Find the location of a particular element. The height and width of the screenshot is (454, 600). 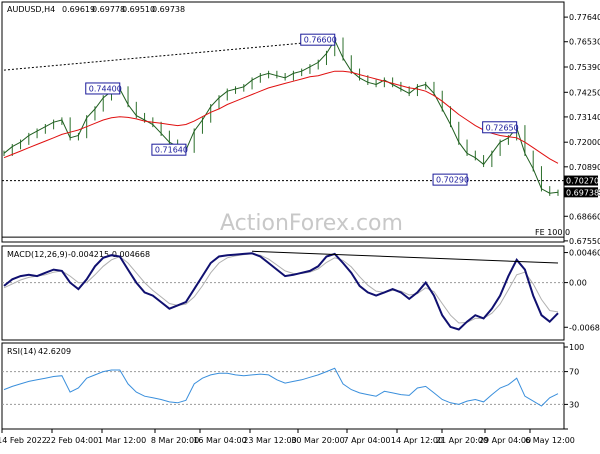

macd-y-tick-label: -0.006853 is located at coordinates (584, 327).